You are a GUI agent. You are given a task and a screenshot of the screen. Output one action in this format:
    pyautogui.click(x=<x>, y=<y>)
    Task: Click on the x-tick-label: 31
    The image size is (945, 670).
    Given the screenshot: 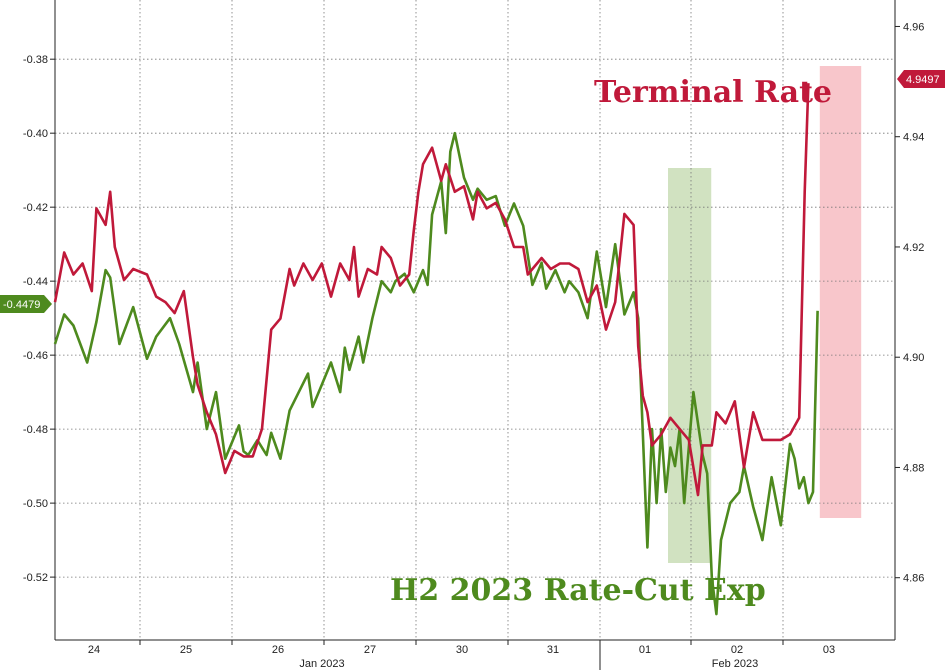 What is the action you would take?
    pyautogui.click(x=553, y=650)
    